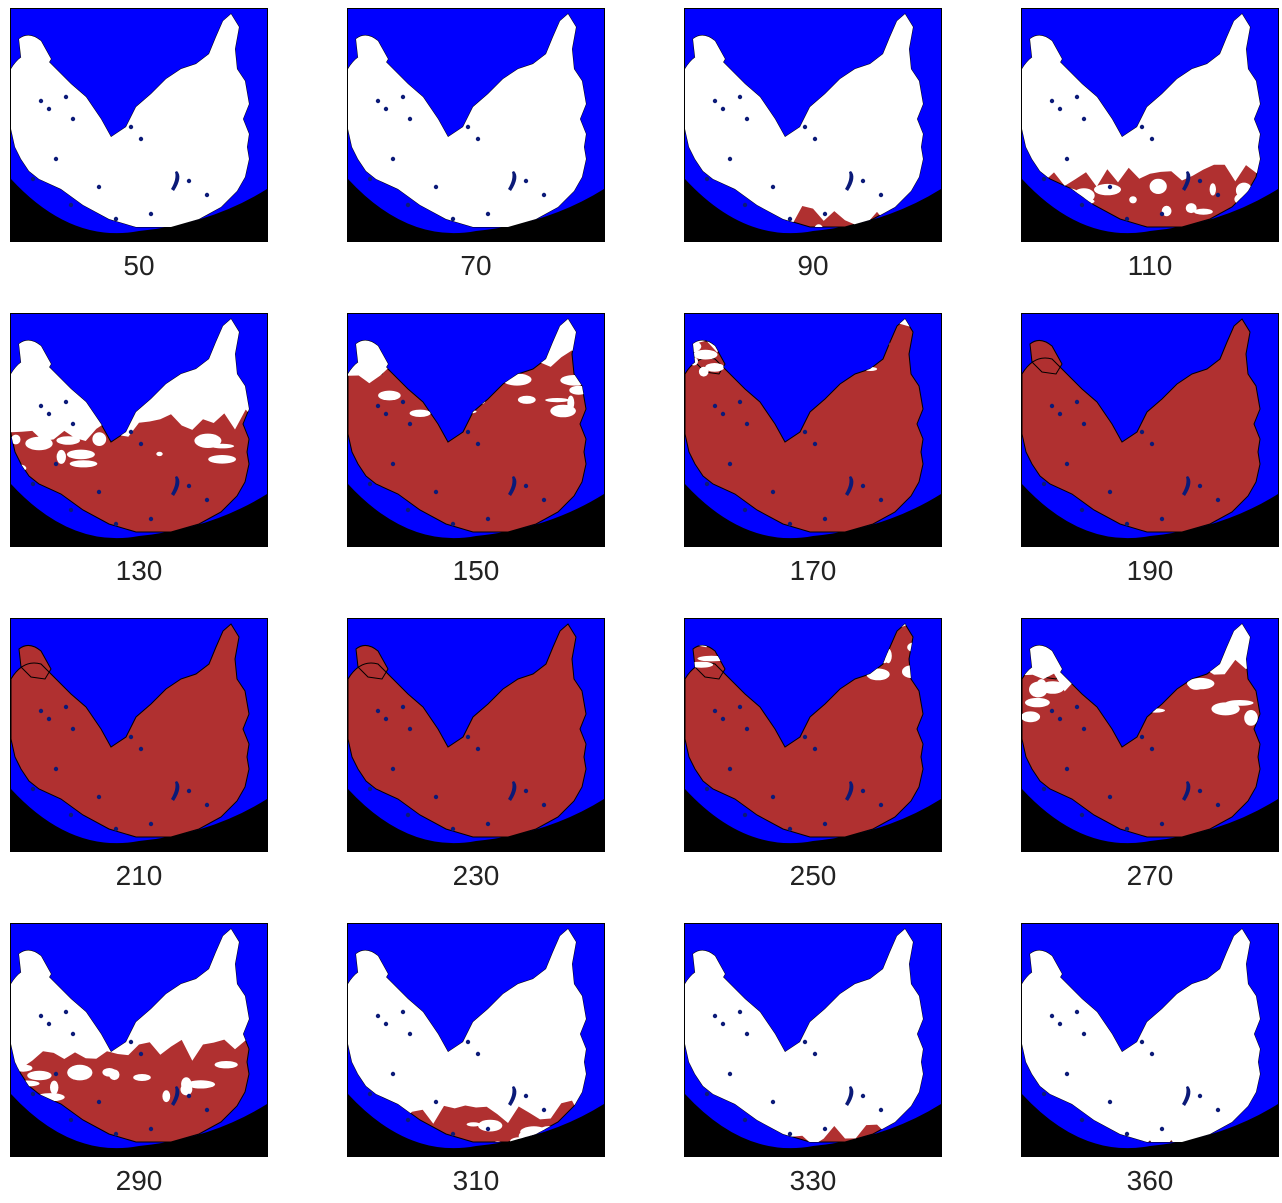 This screenshot has width=1282, height=1203. What do you see at coordinates (139, 453) in the screenshot?
I see `map-panel-130: 130` at bounding box center [139, 453].